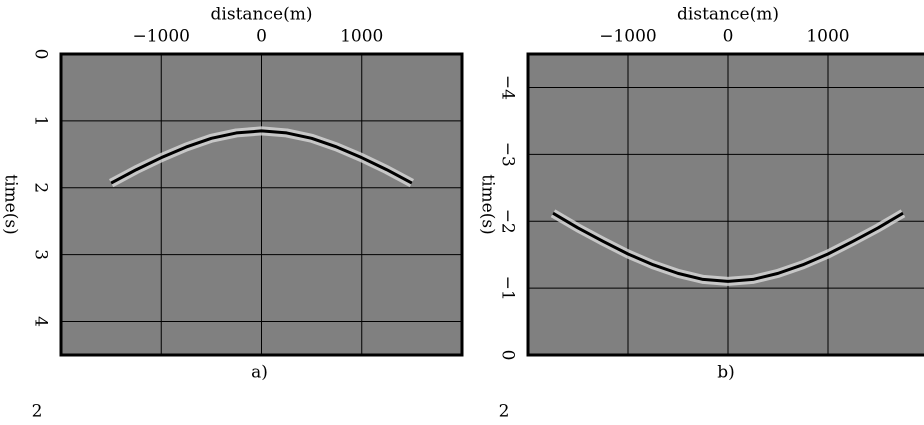 The image size is (924, 425). Describe the element at coordinates (41, 321) in the screenshot. I see `y-tick-label: 4` at that location.